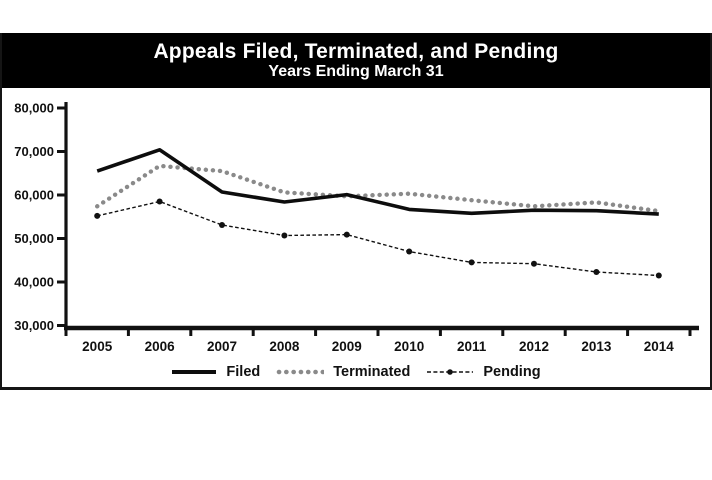 This screenshot has width=712, height=480. What do you see at coordinates (222, 346) in the screenshot?
I see `x-axis-tick-label: 2007` at bounding box center [222, 346].